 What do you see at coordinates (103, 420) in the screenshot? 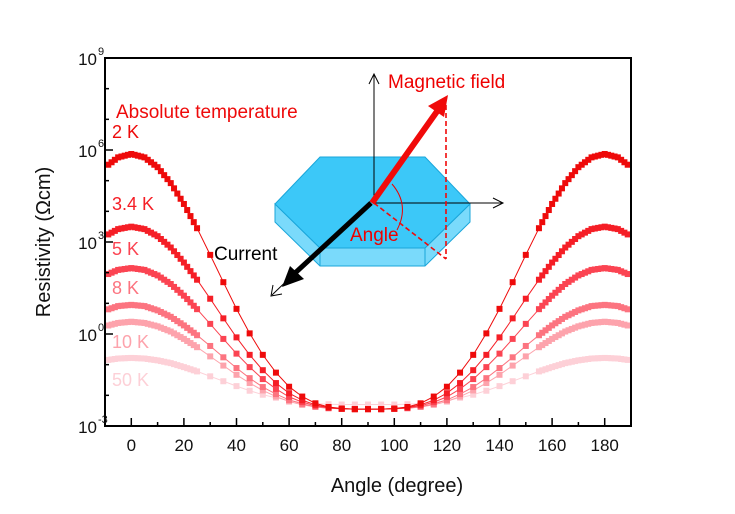
I see `y-tick-exponent: -3` at bounding box center [103, 420].